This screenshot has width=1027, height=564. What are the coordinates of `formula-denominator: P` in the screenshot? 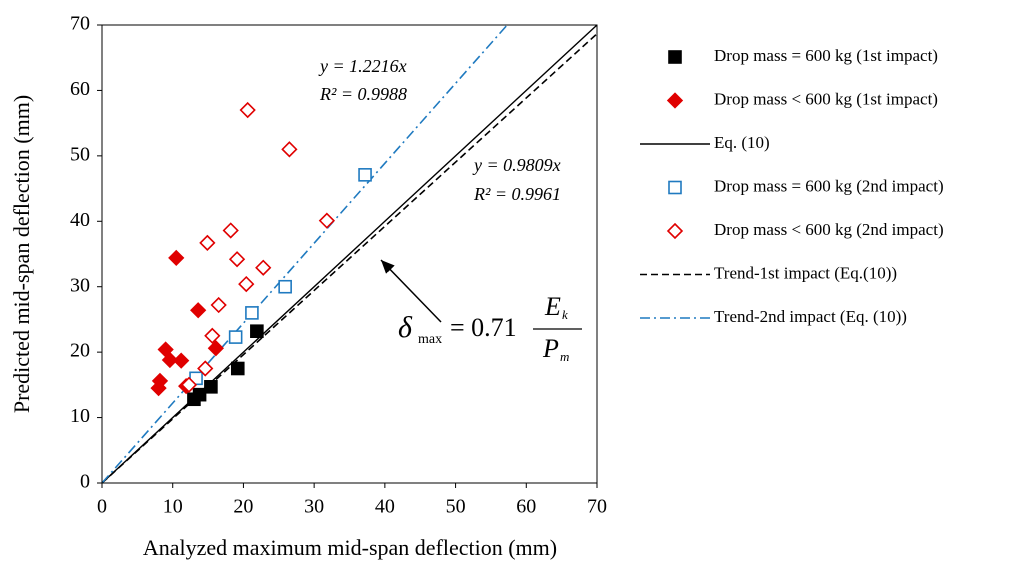 It's located at (550, 348).